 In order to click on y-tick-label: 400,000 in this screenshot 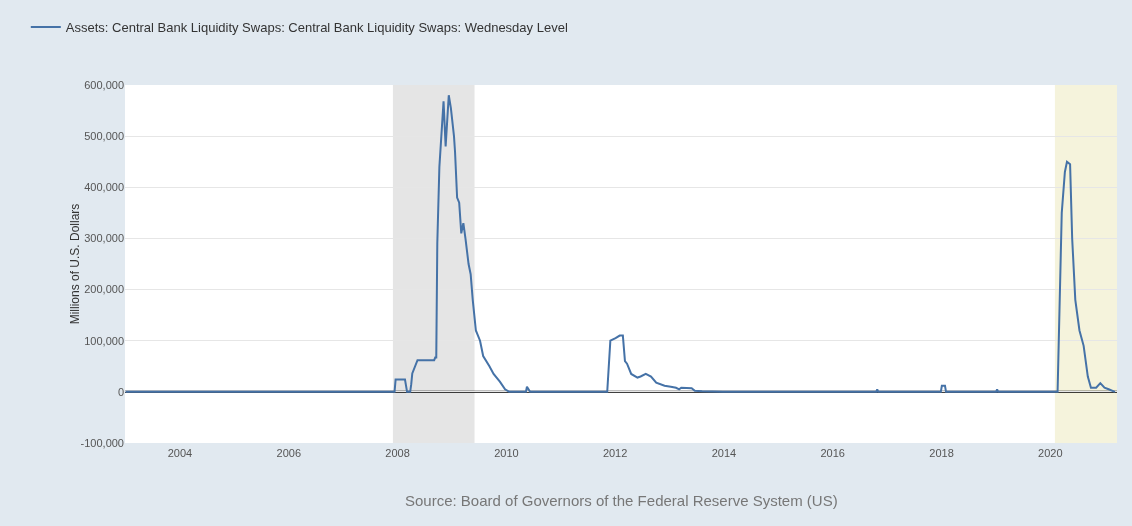, I will do `click(104, 187)`.